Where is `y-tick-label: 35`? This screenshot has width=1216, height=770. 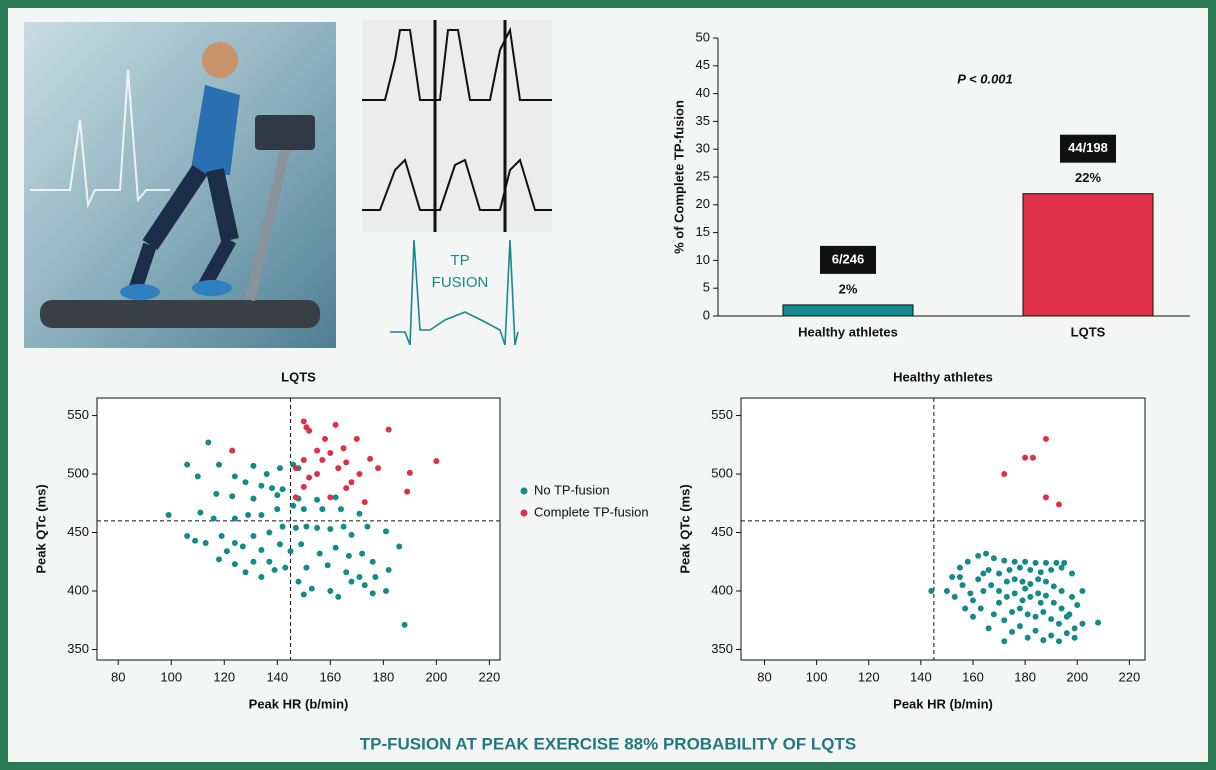
y-tick-label: 35 is located at coordinates (703, 120).